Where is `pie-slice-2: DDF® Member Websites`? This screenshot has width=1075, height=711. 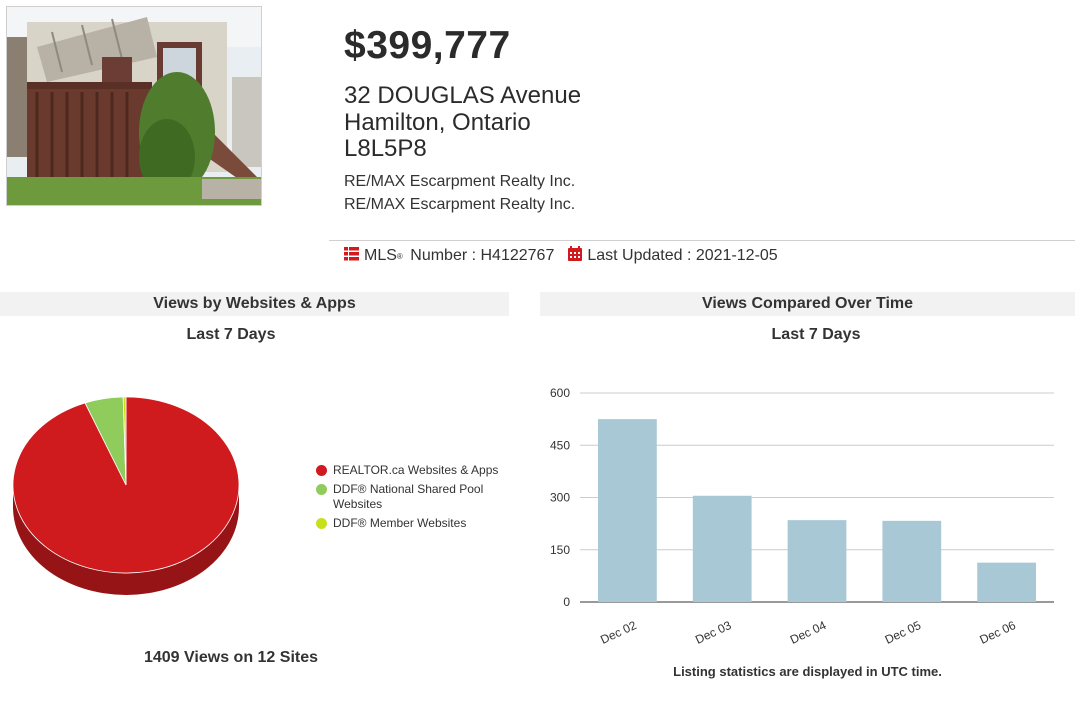 pie-slice-2: DDF® Member Websites is located at coordinates (124, 441).